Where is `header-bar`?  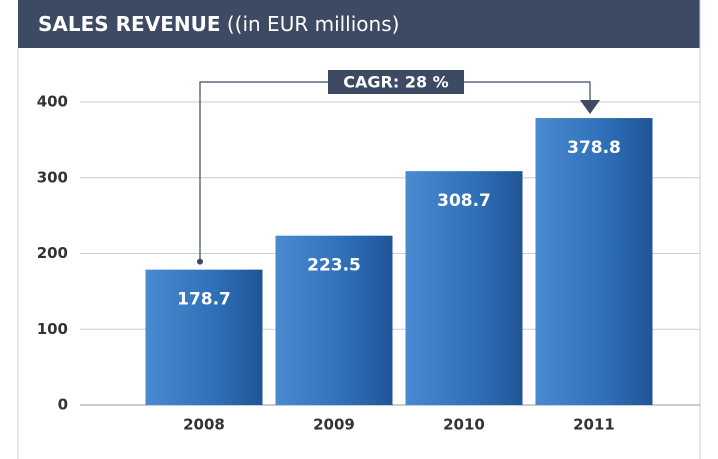 header-bar is located at coordinates (359, 24).